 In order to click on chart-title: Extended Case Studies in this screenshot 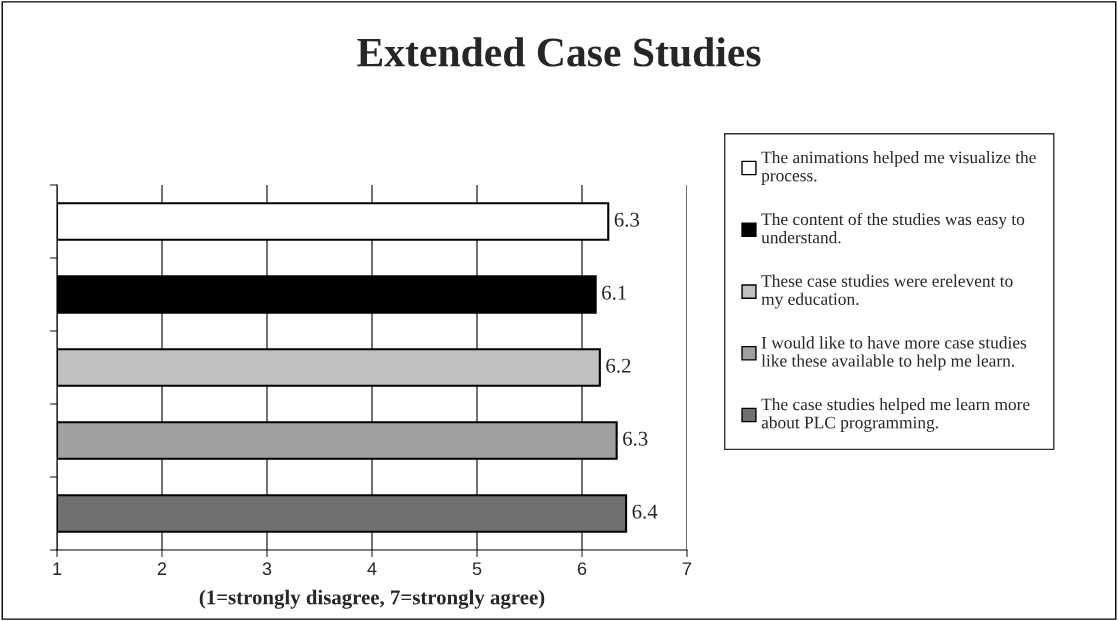, I will do `click(559, 52)`.